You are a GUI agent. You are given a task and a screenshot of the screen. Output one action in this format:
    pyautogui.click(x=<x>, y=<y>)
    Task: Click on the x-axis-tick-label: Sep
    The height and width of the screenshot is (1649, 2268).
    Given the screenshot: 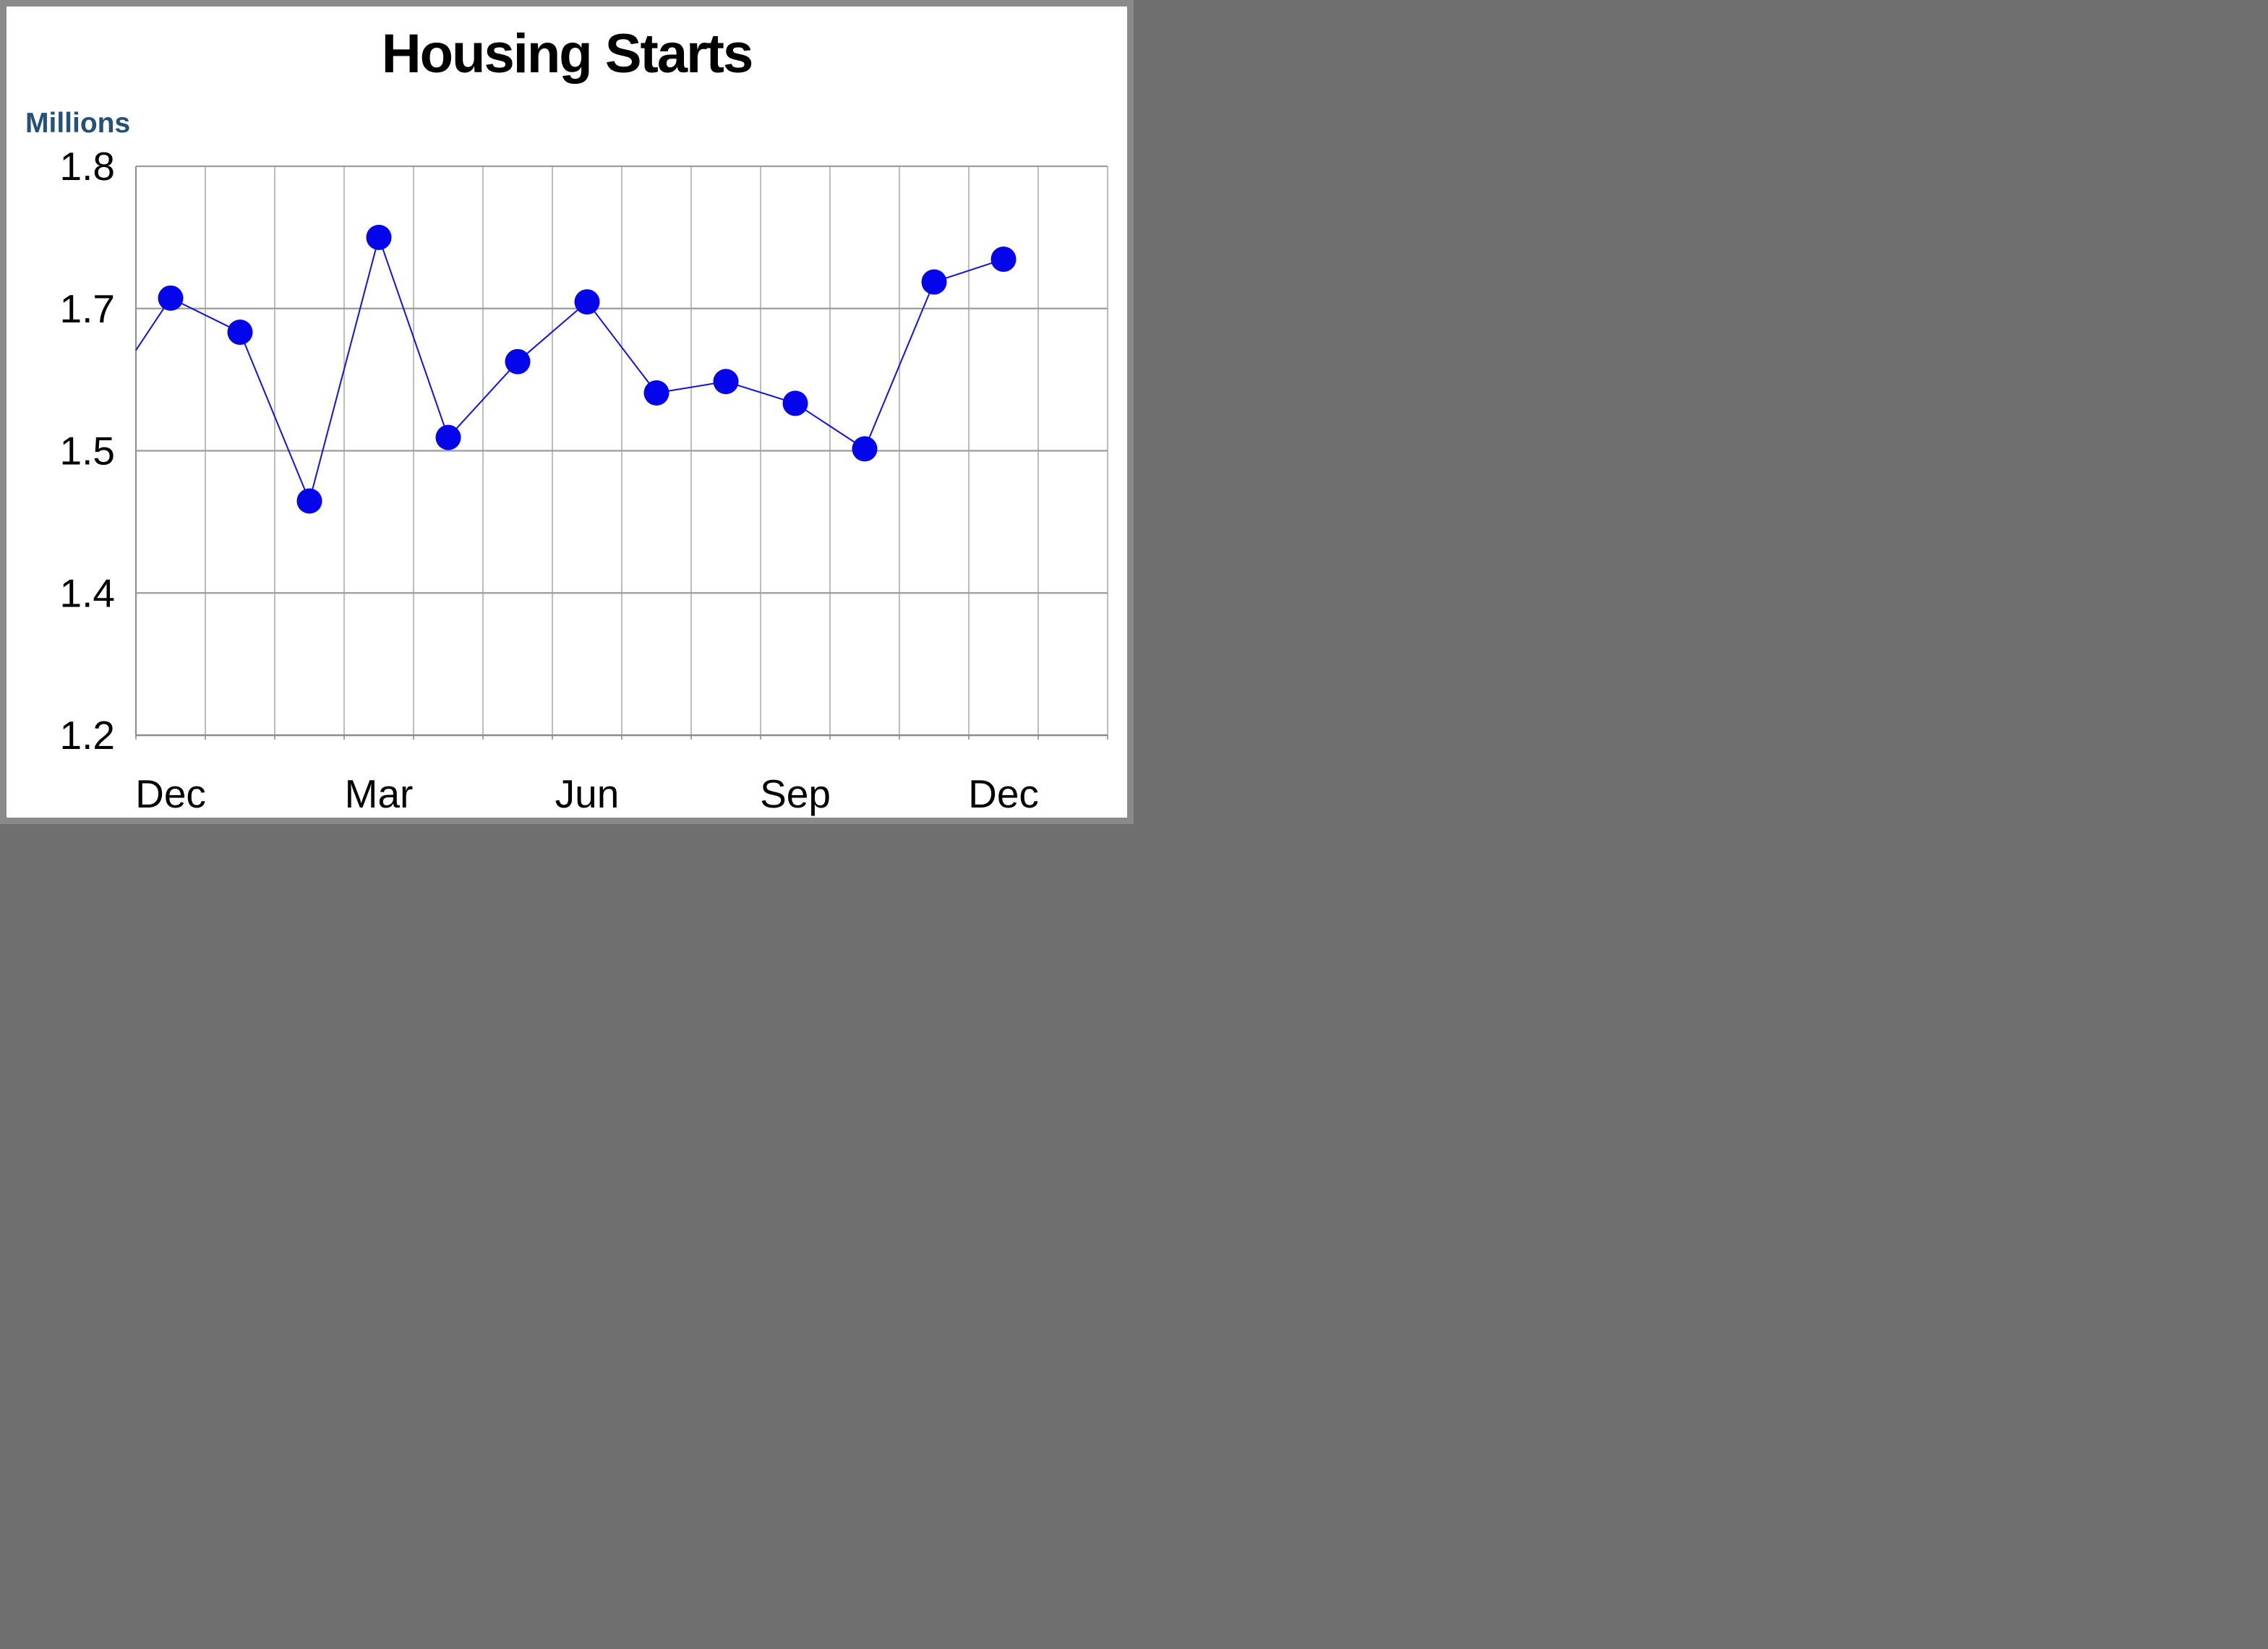 What is the action you would take?
    pyautogui.click(x=795, y=793)
    